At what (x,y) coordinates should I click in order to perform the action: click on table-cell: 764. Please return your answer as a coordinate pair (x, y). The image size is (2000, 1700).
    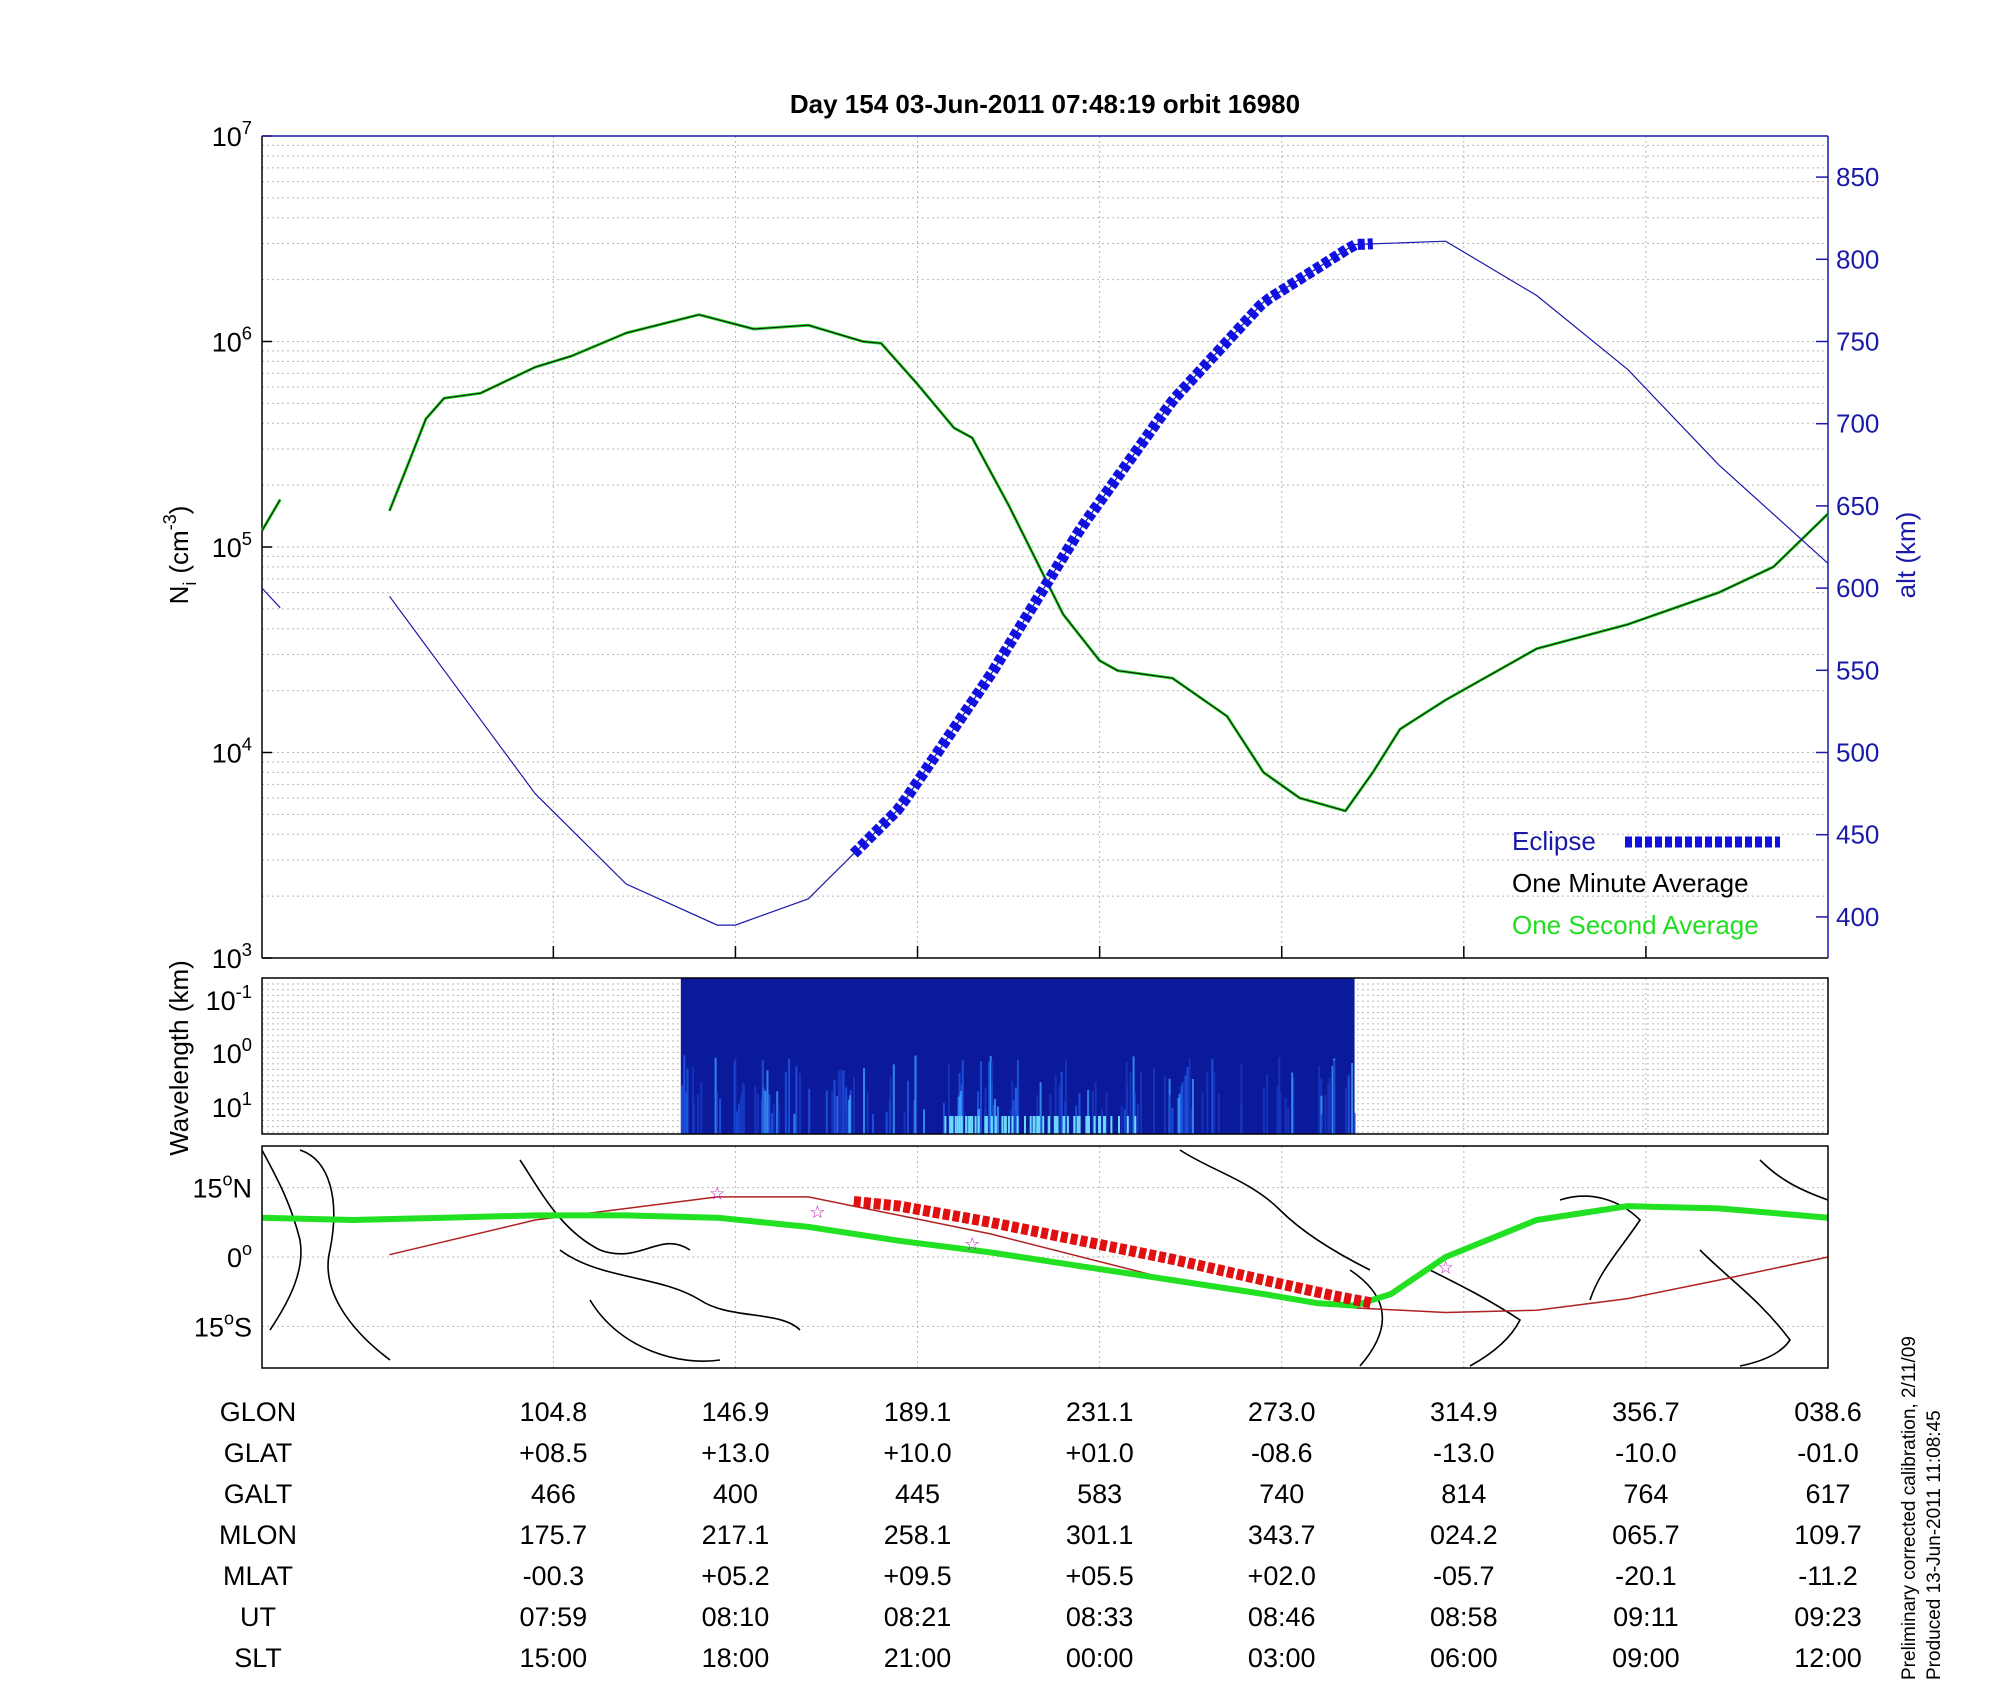
    Looking at the image, I should click on (1645, 1494).